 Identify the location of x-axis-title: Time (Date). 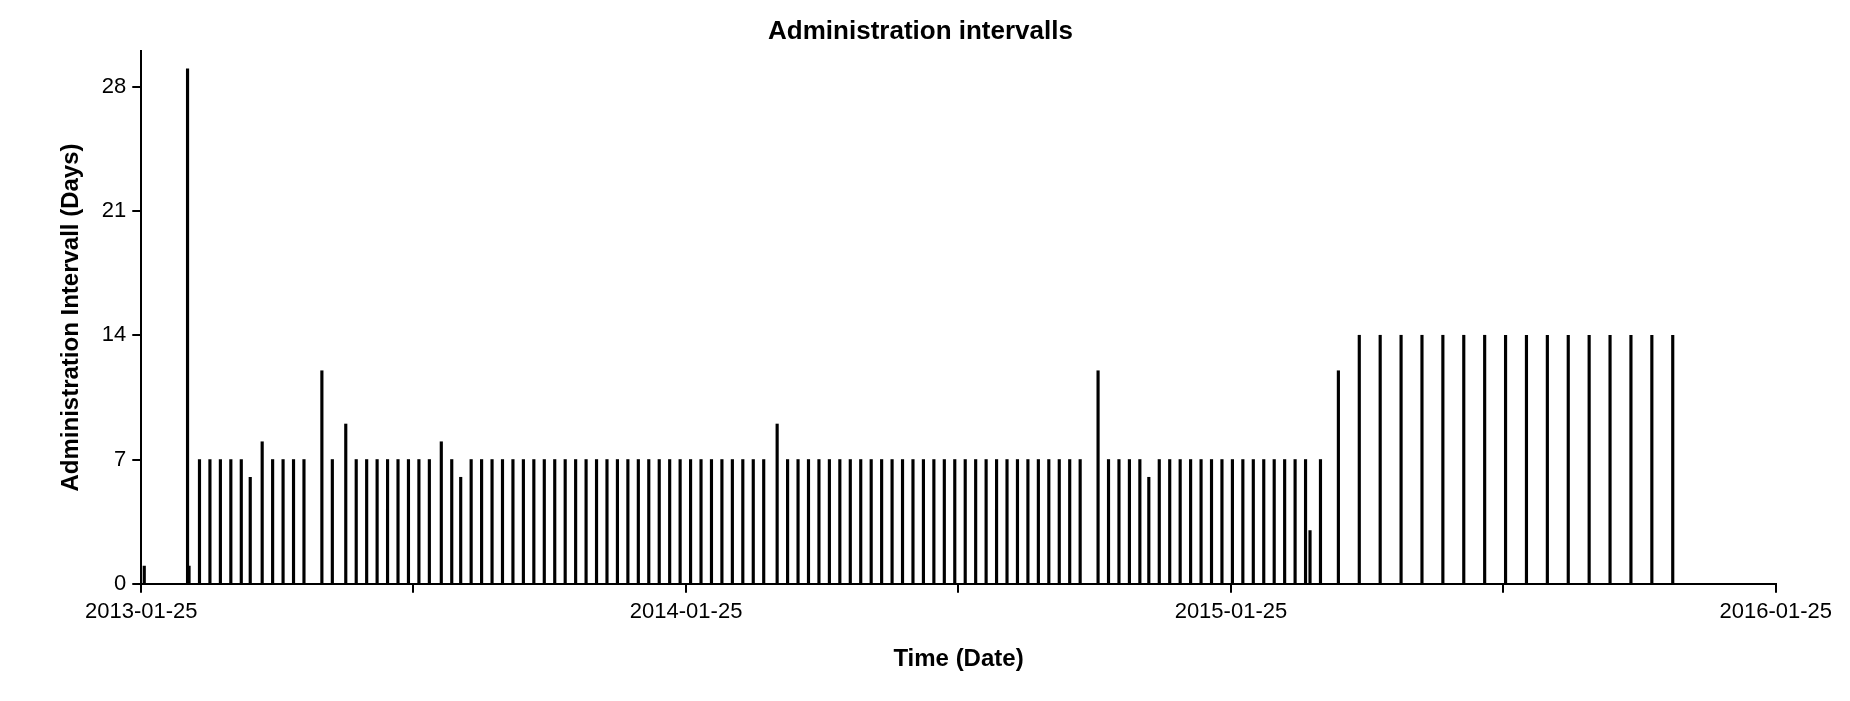
(958, 658).